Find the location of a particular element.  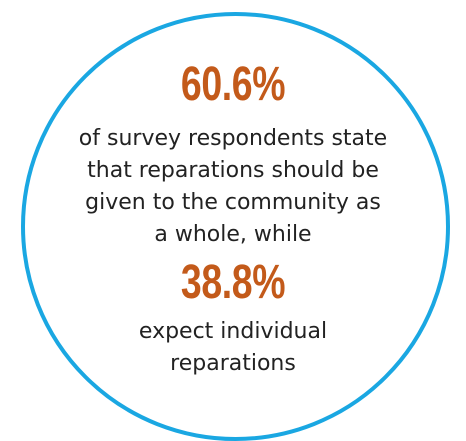

community-percent: 60.6% is located at coordinates (233, 84).